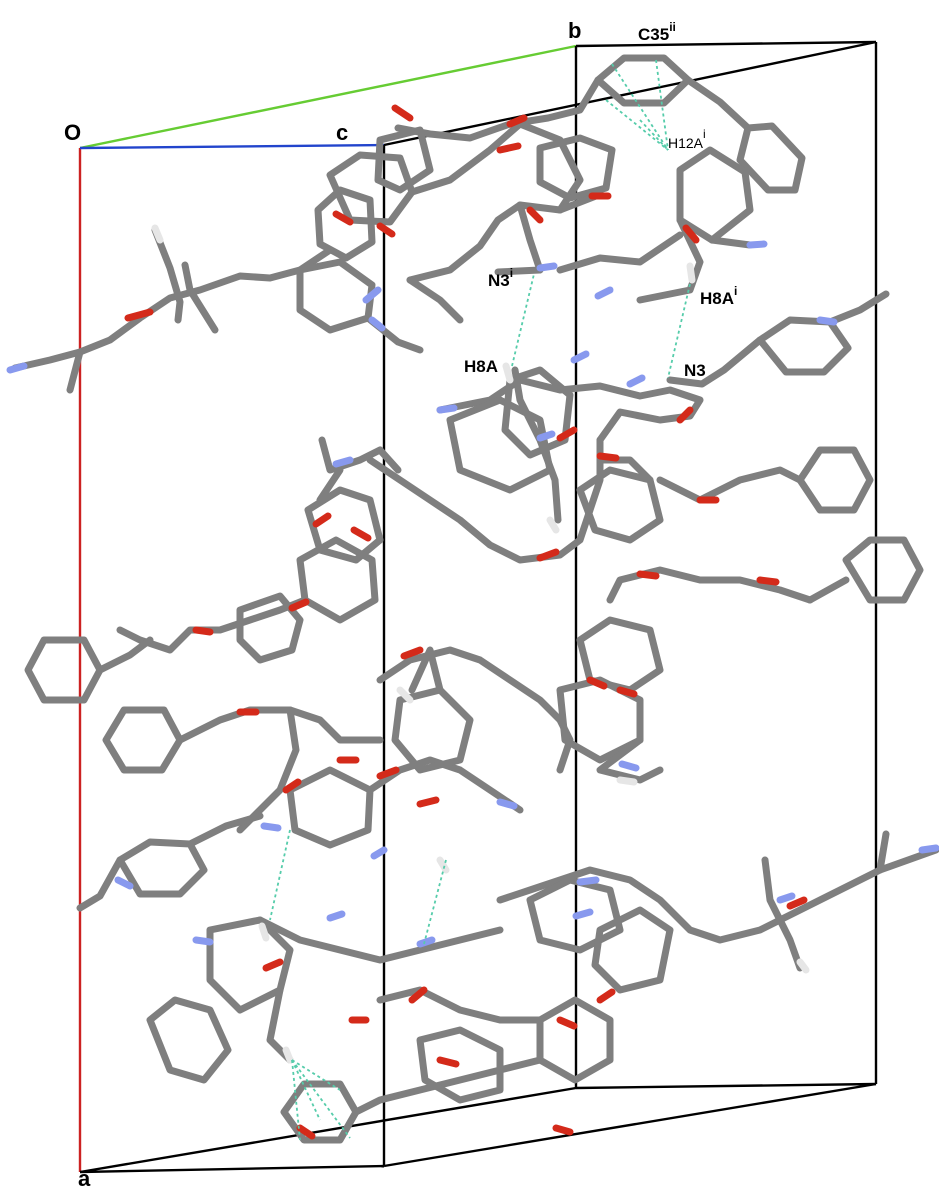 Image resolution: width=939 pixels, height=1193 pixels. What do you see at coordinates (687, 139) in the screenshot?
I see `atom-label-h12a: H12Ai` at bounding box center [687, 139].